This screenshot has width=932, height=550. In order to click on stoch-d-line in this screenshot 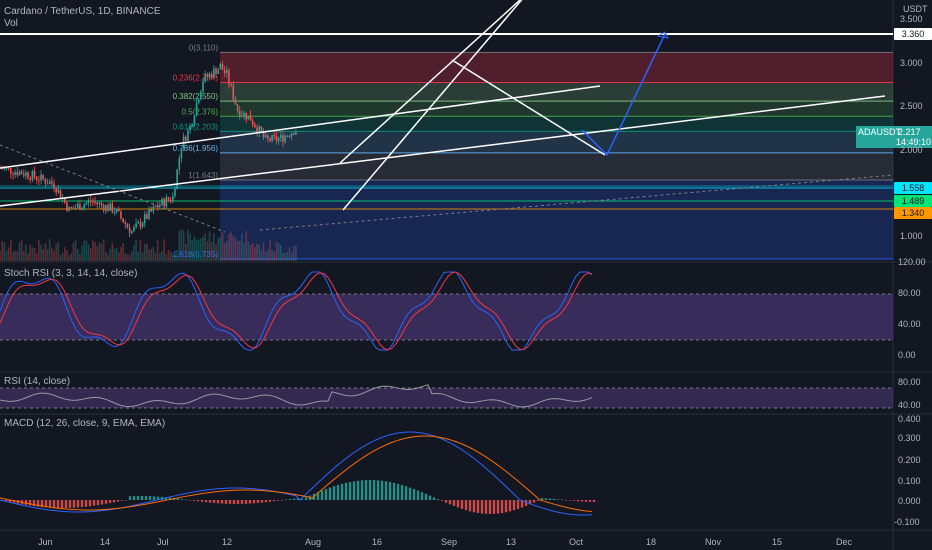, I will do `click(296, 311)`.